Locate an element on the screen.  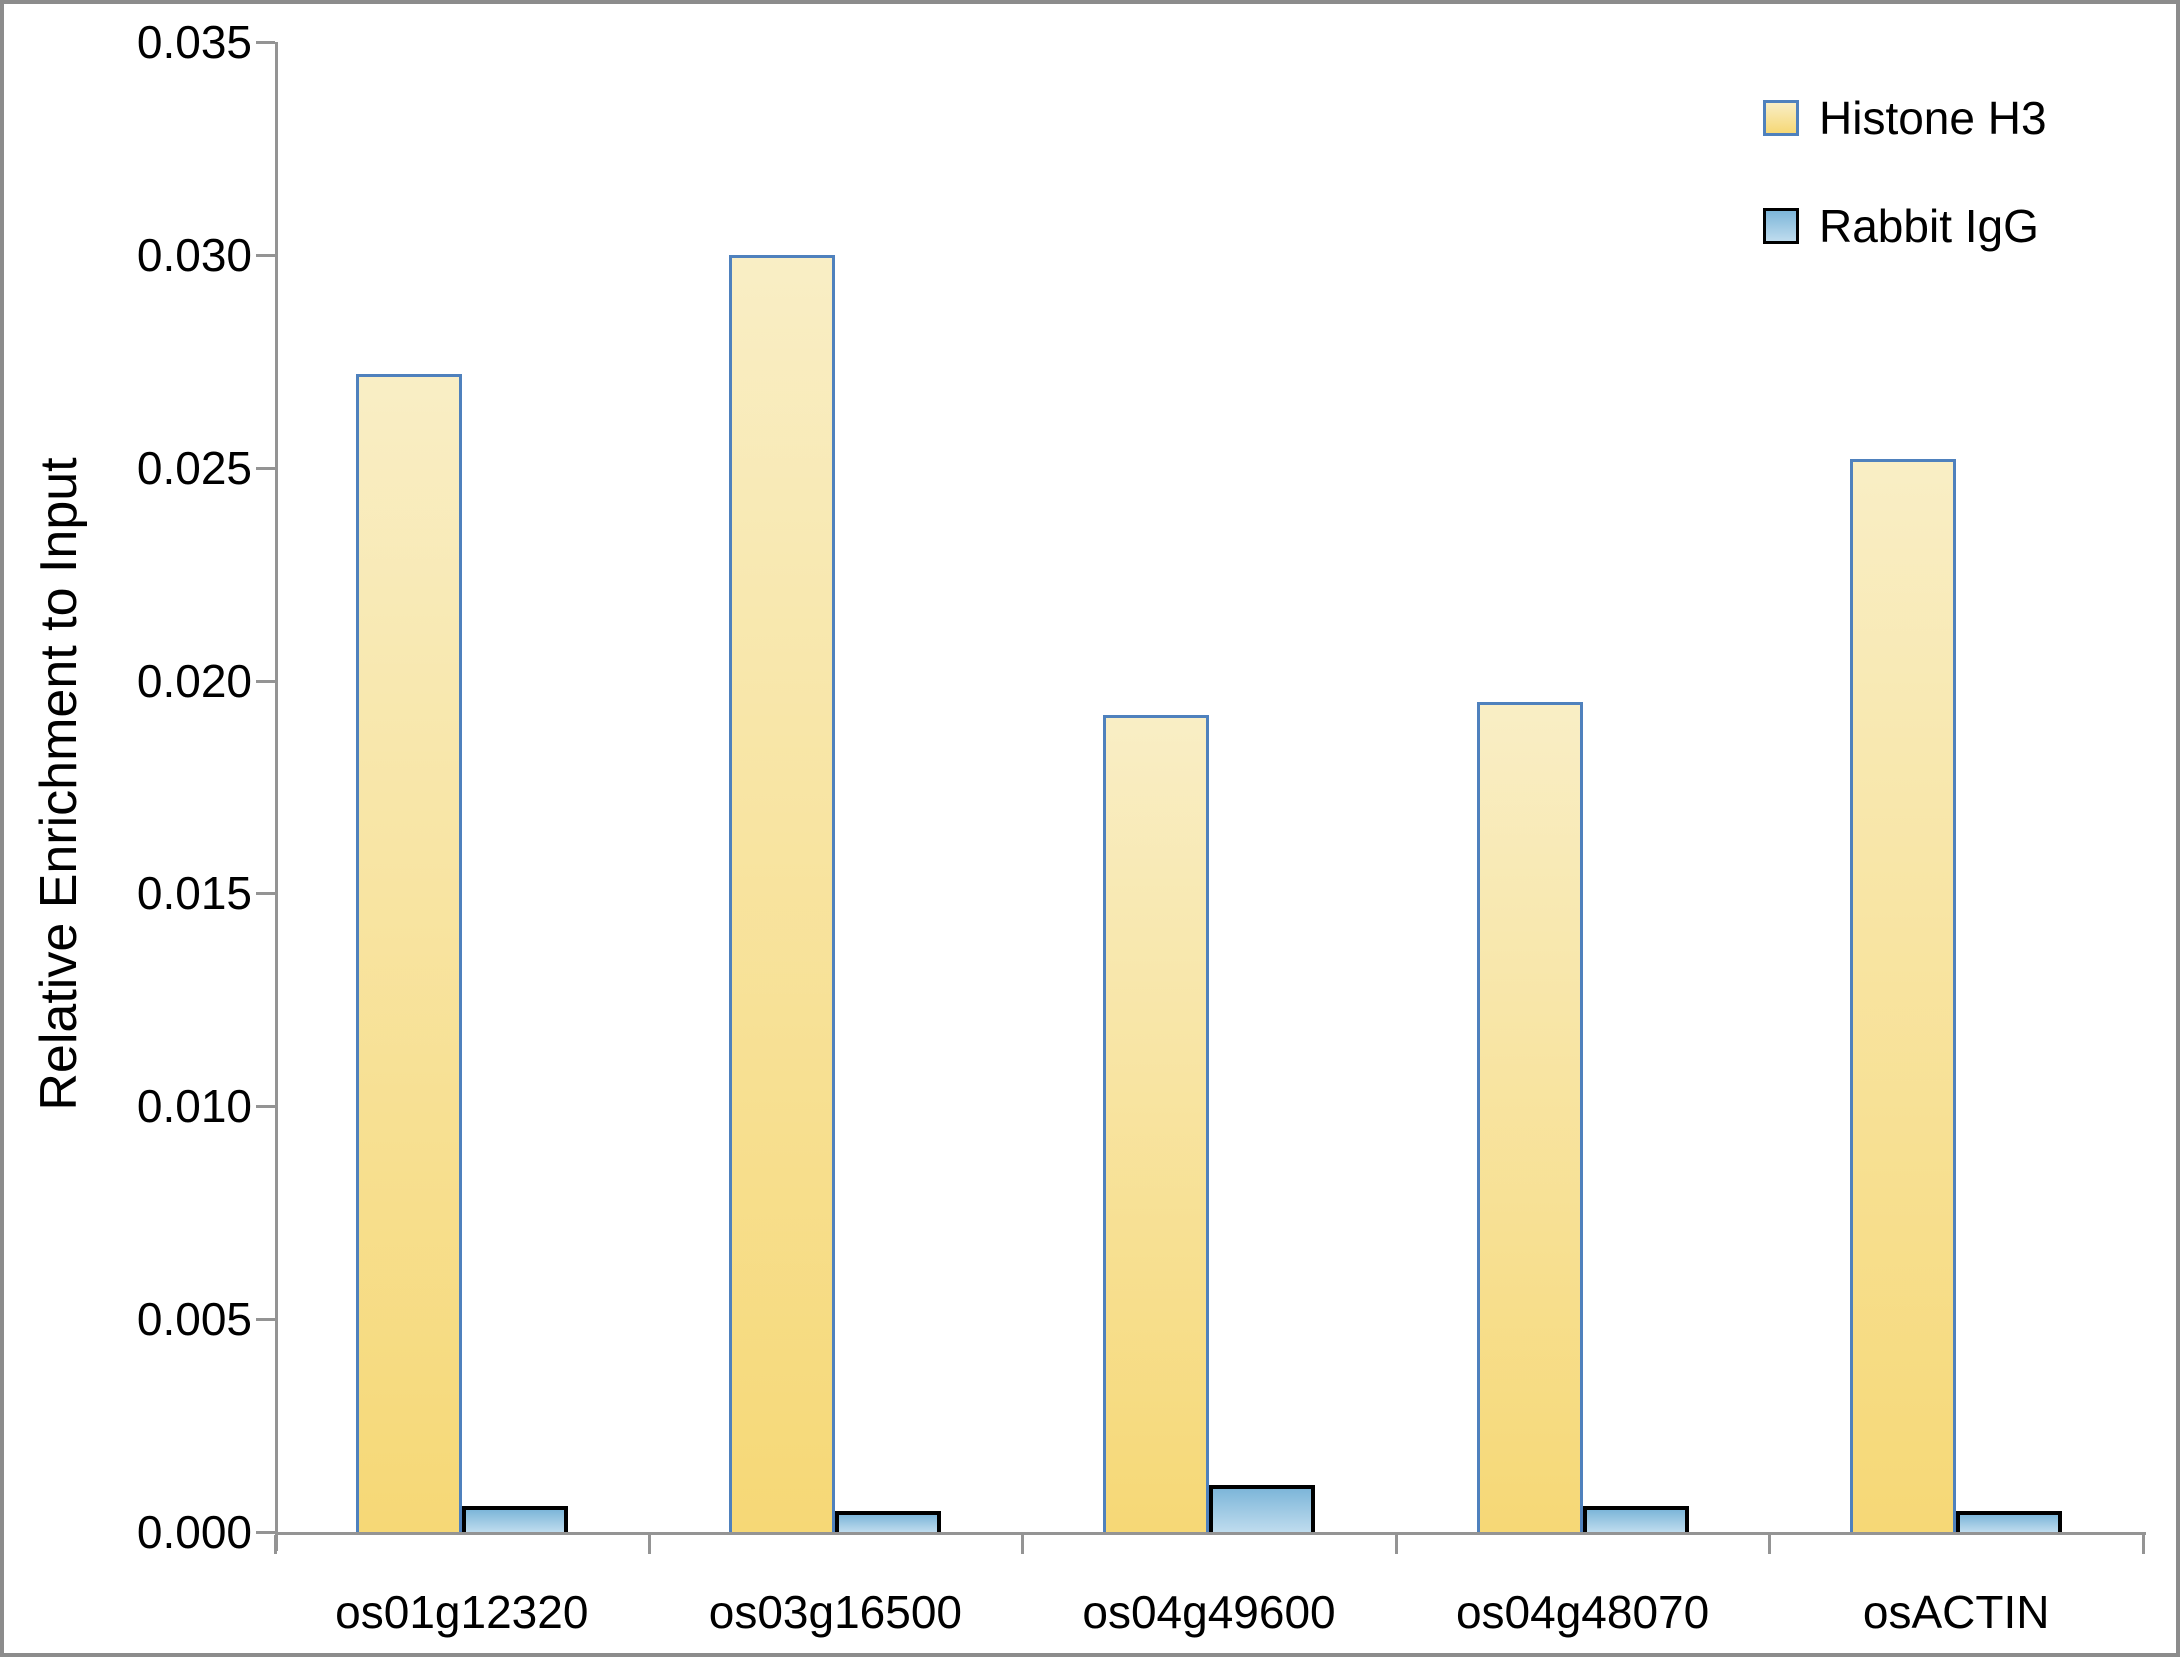
y-tick-label: 0.030 is located at coordinates (194, 254).